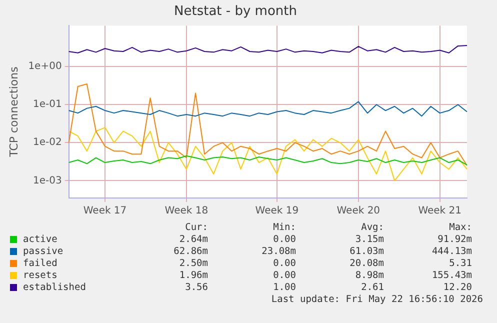 The image size is (497, 323). What do you see at coordinates (40, 264) in the screenshot?
I see `legend-label: failed` at bounding box center [40, 264].